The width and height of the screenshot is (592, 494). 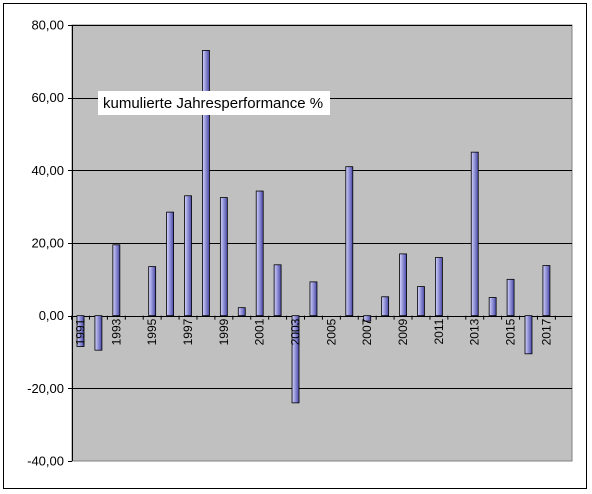 What do you see at coordinates (170, 264) in the screenshot?
I see `bar-1996` at bounding box center [170, 264].